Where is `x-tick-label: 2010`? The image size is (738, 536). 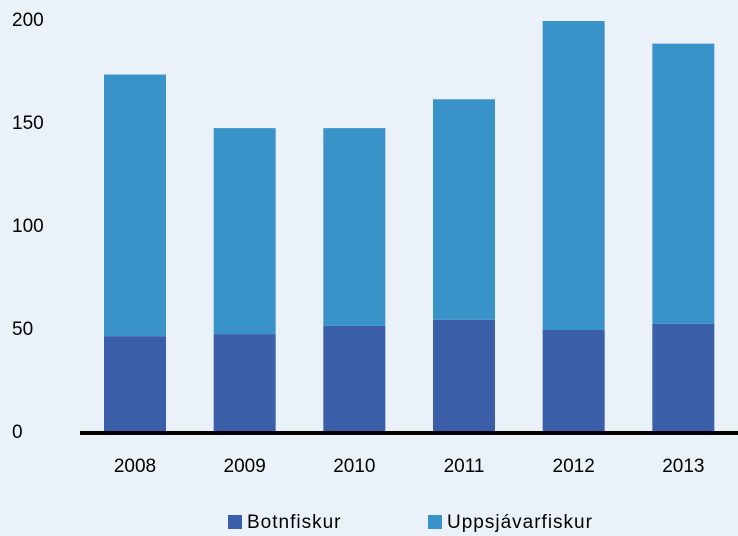
x-tick-label: 2010 is located at coordinates (354, 466).